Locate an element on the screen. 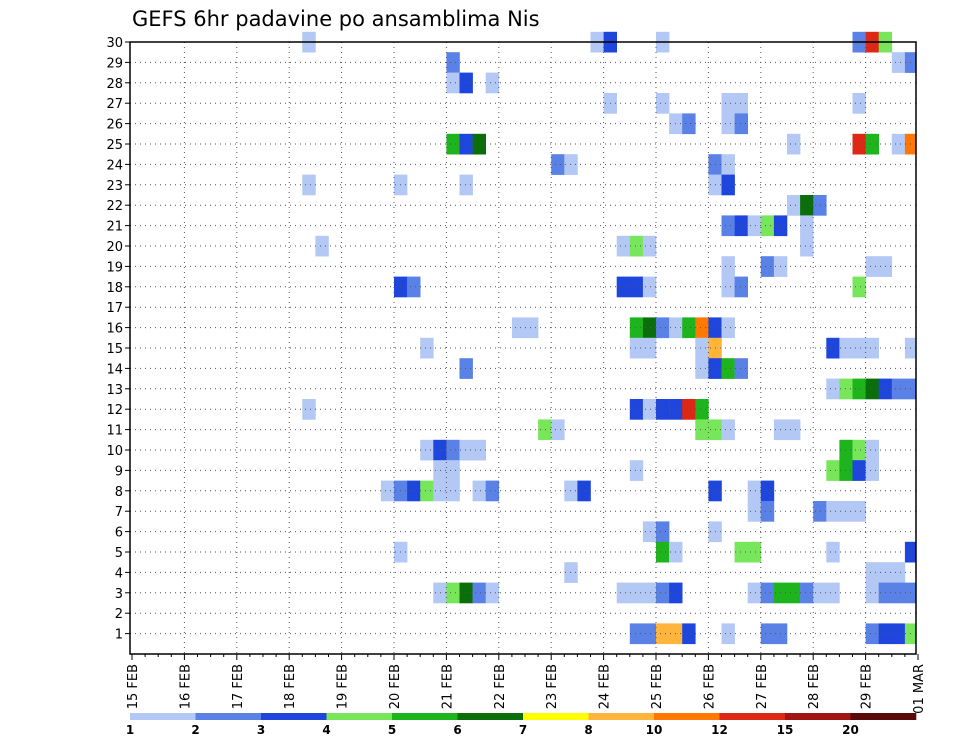 The height and width of the screenshot is (742, 960). colorbar-level-label: 2 is located at coordinates (195, 730).